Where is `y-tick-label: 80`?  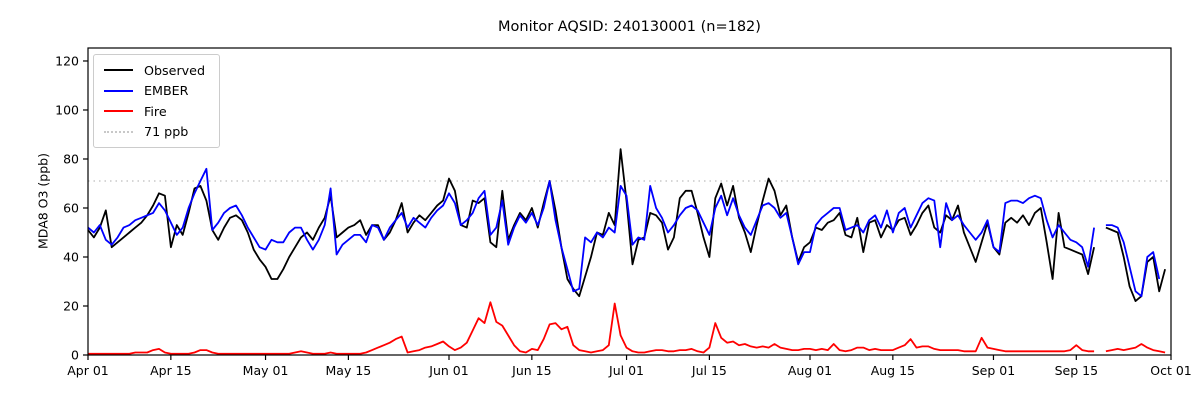
y-tick-label: 80 is located at coordinates (71, 158).